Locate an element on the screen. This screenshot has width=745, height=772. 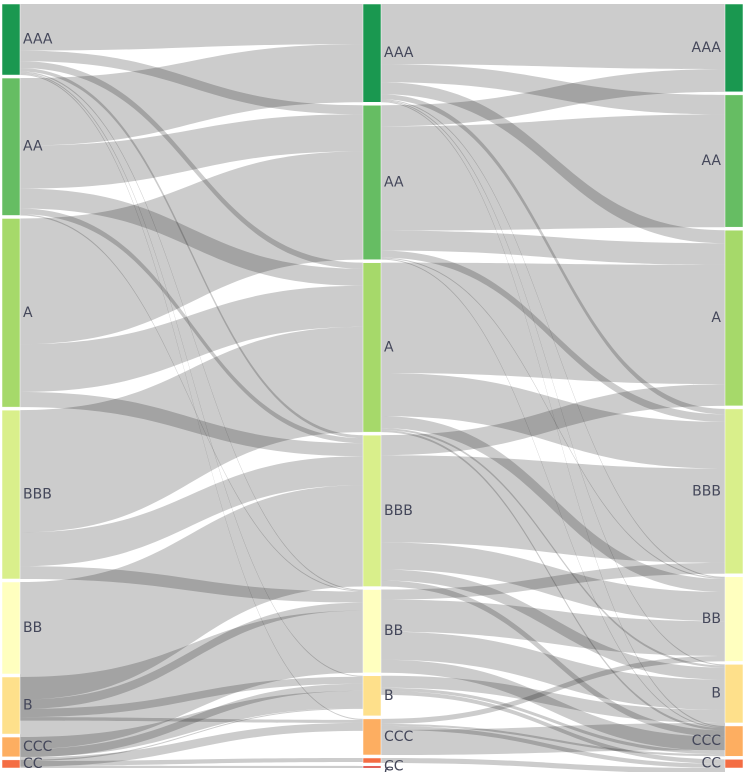
link-1-AA-to-BBB is located at coordinates (553, 336).